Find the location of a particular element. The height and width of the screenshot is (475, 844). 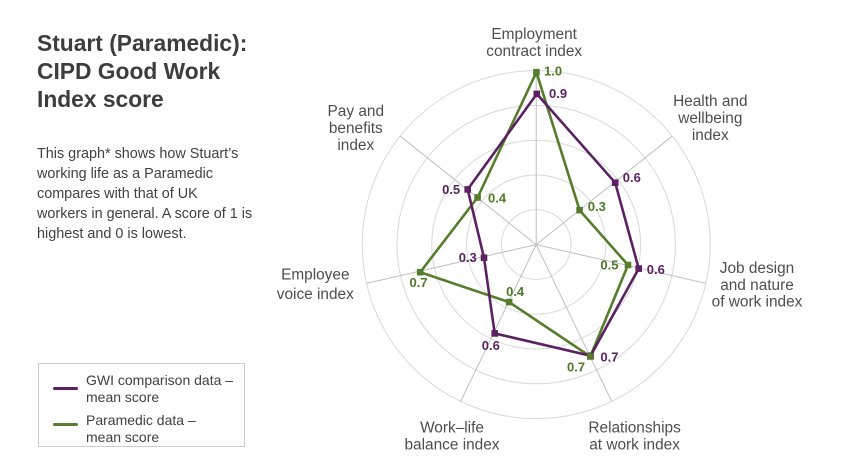

svg-text: Pay and is located at coordinates (356, 111).